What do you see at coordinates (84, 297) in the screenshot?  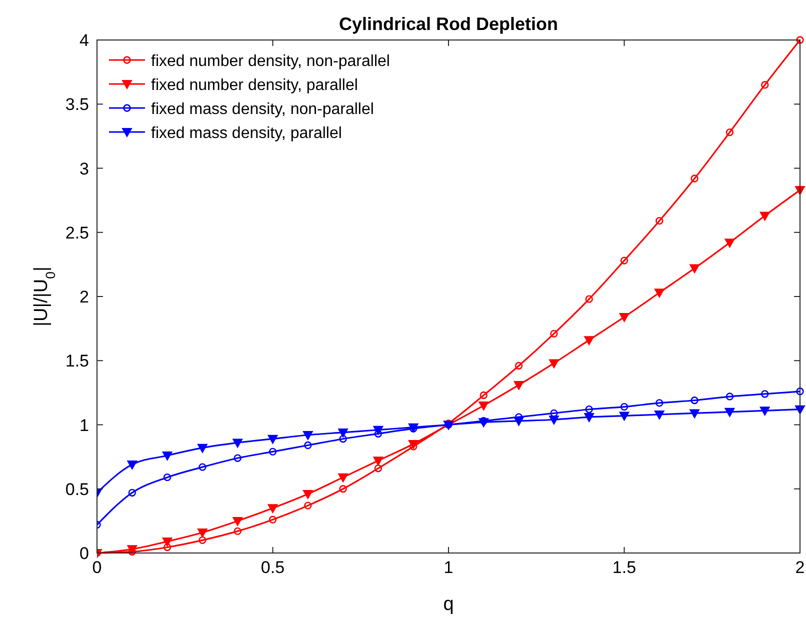 I see `y-tick-label: 2` at bounding box center [84, 297].